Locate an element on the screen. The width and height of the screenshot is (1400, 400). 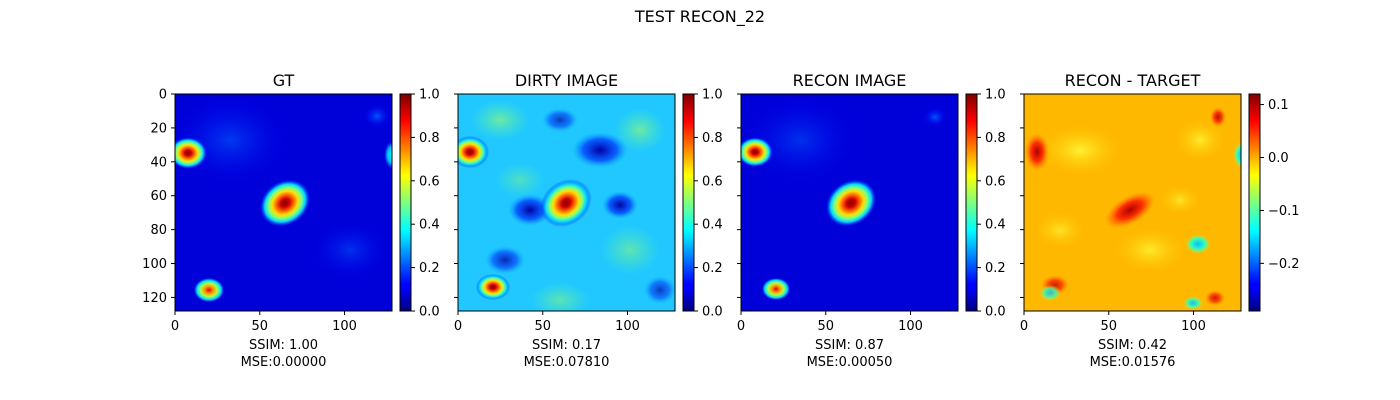
y-tick-label: 80 is located at coordinates (158, 230).